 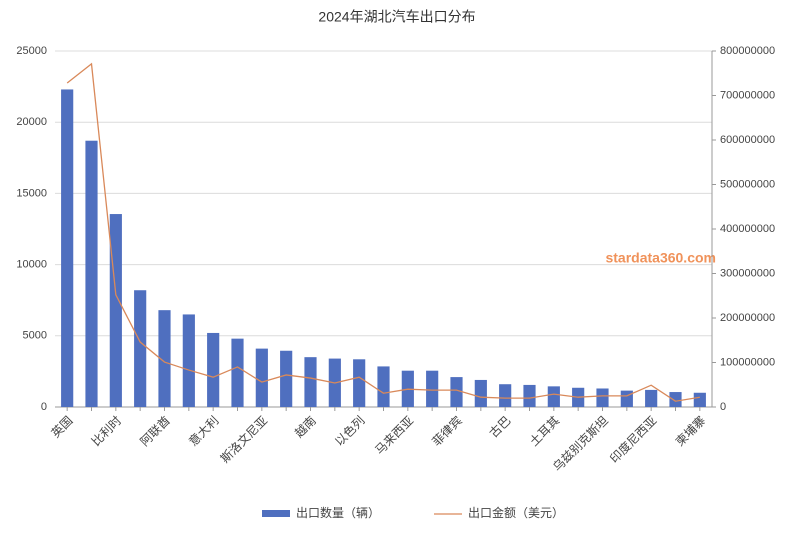 I want to click on y-tick-label: 0, so click(x=44, y=407).